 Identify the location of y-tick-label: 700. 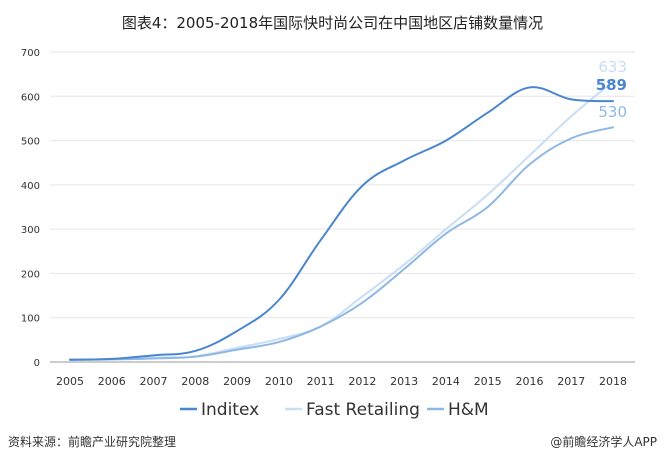
(30, 53).